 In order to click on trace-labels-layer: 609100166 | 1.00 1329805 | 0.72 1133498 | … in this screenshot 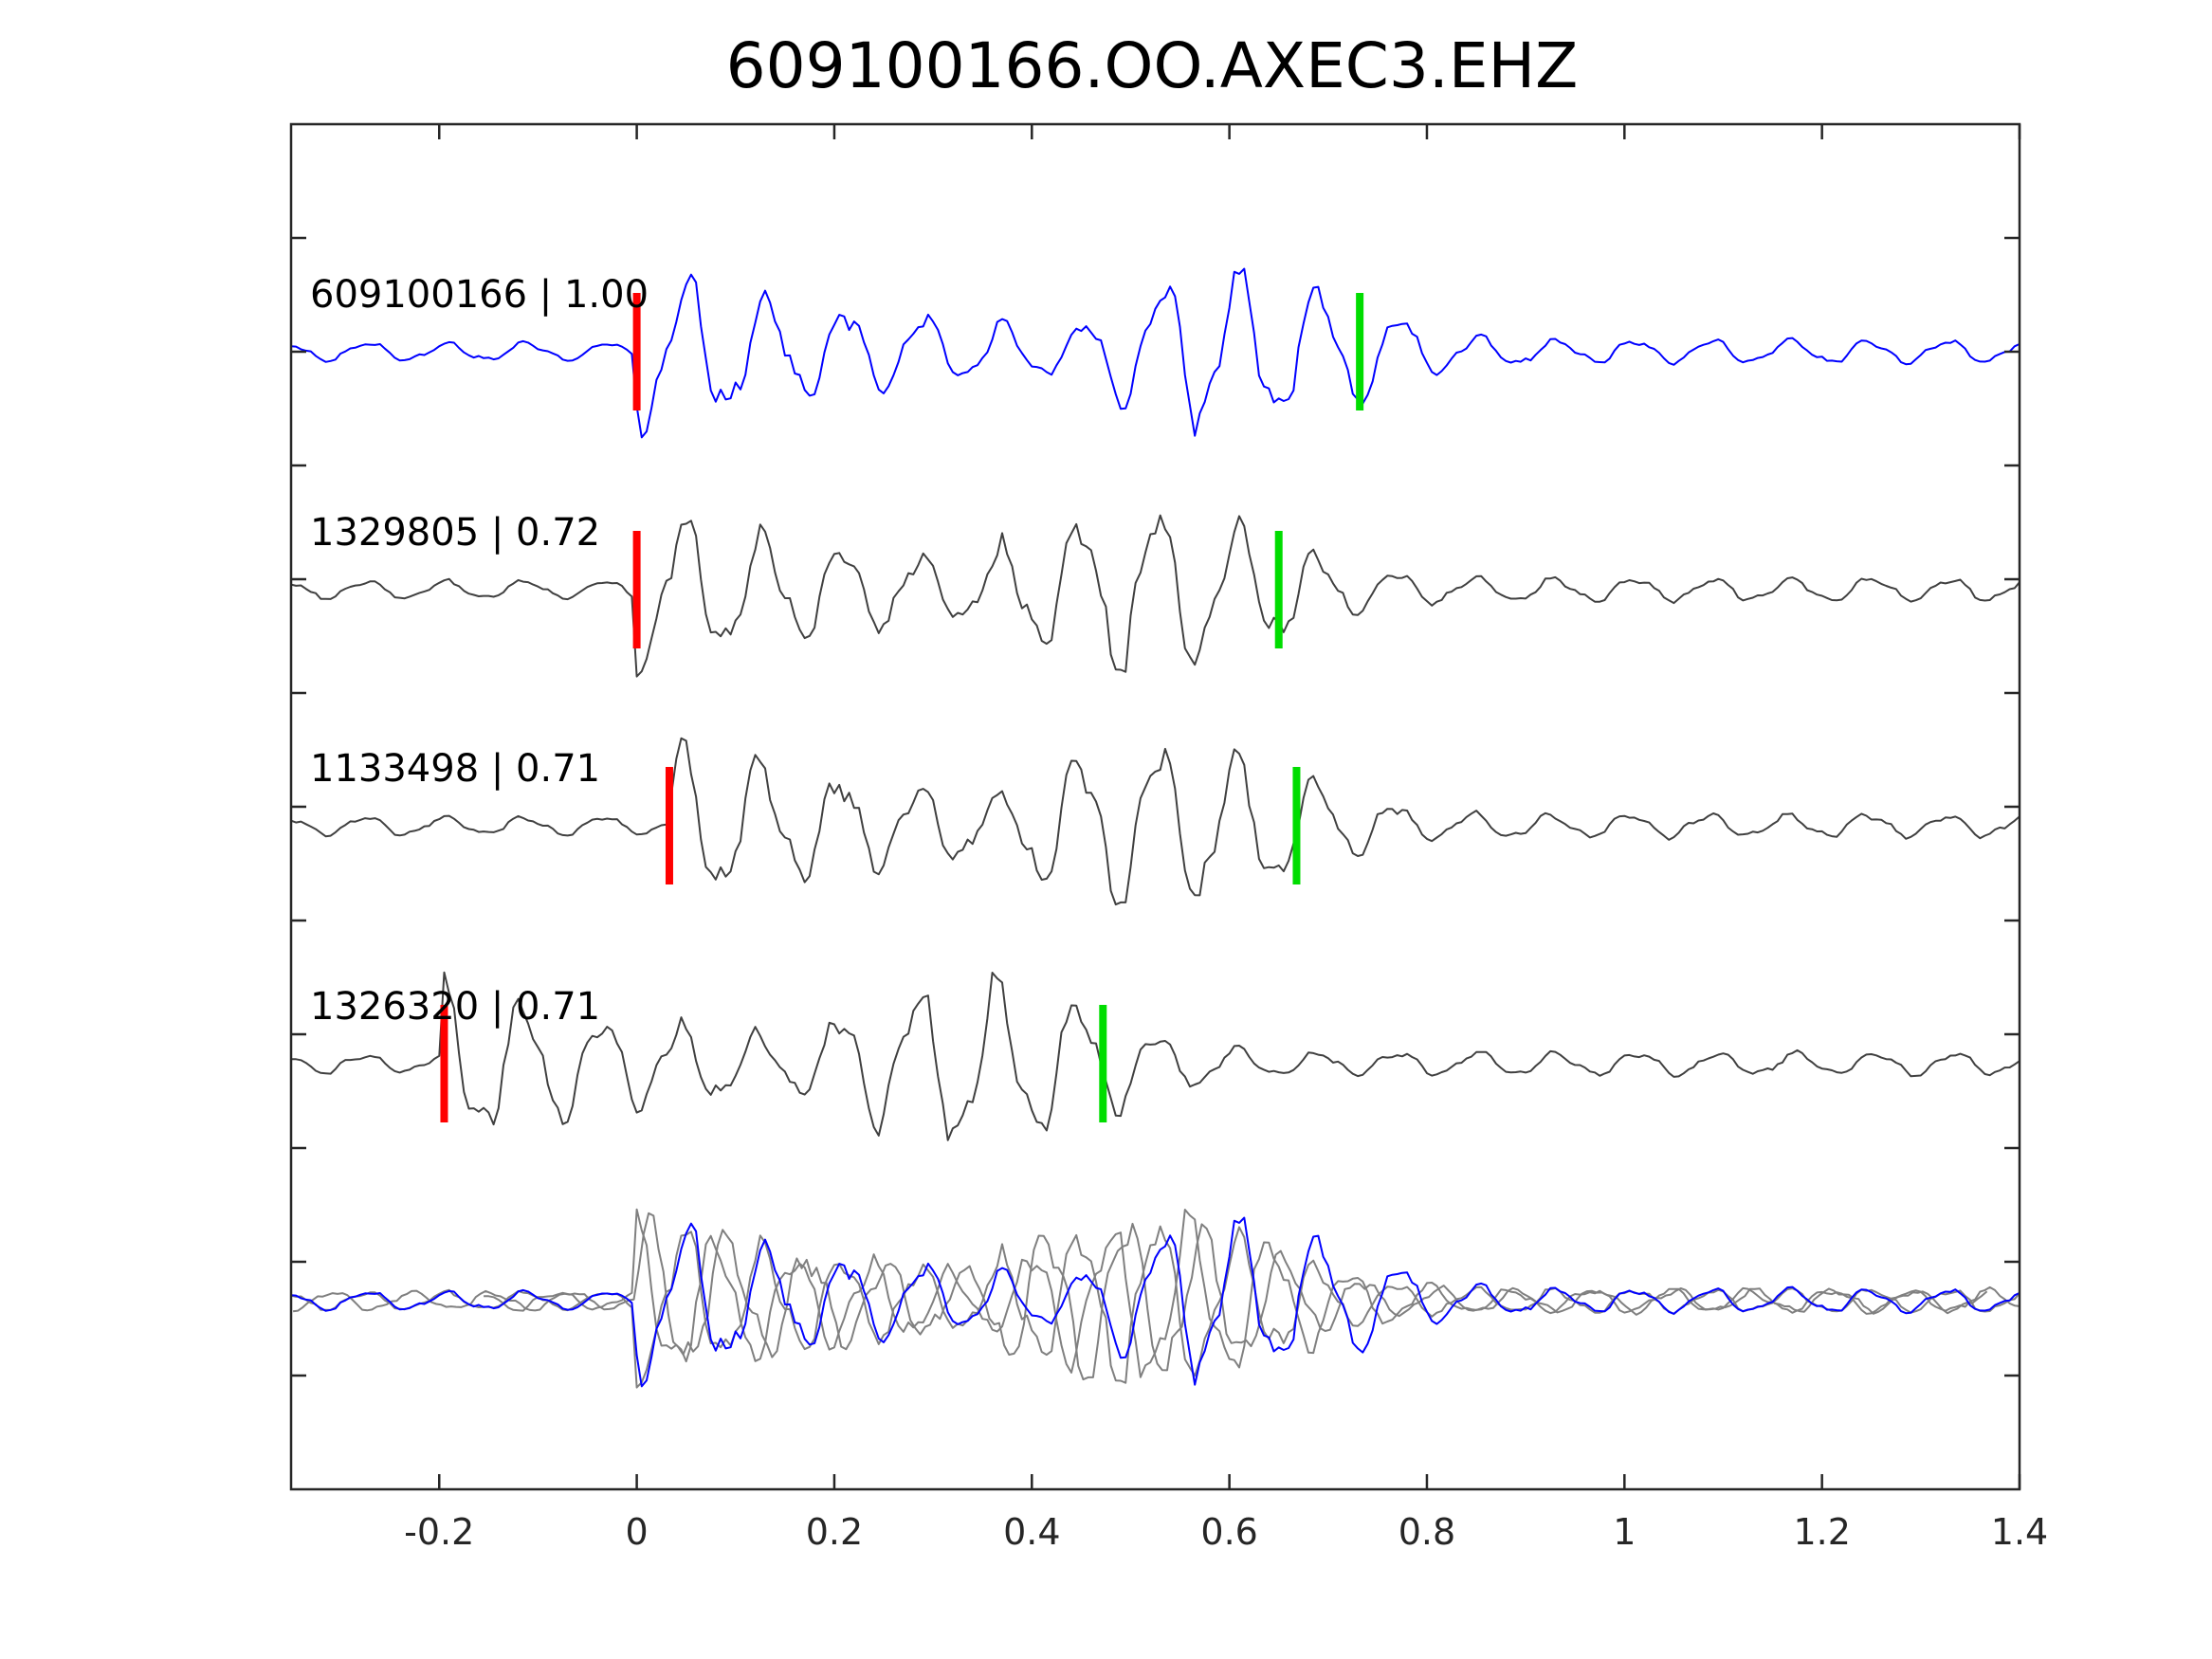, I will do `click(479, 651)`.